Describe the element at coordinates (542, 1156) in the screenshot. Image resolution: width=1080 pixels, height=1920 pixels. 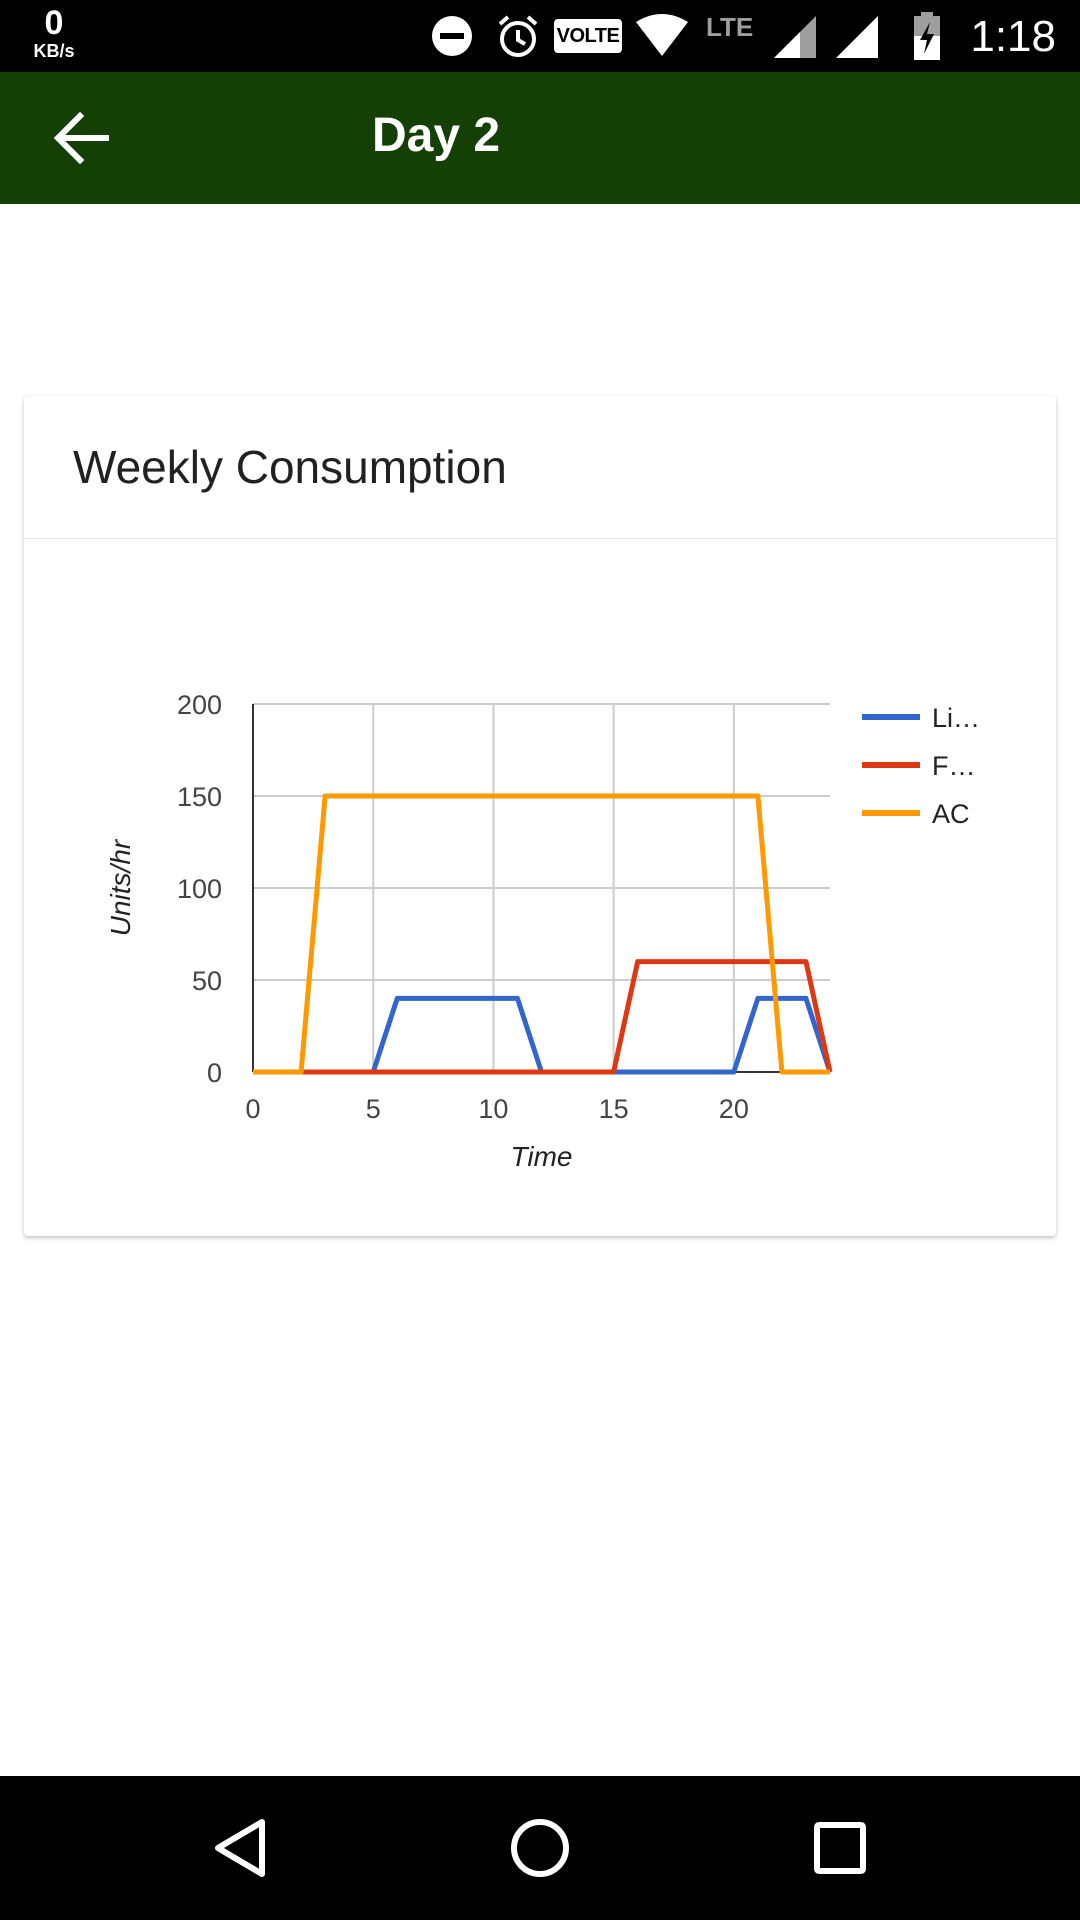
I see `x-axis-title: Time` at that location.